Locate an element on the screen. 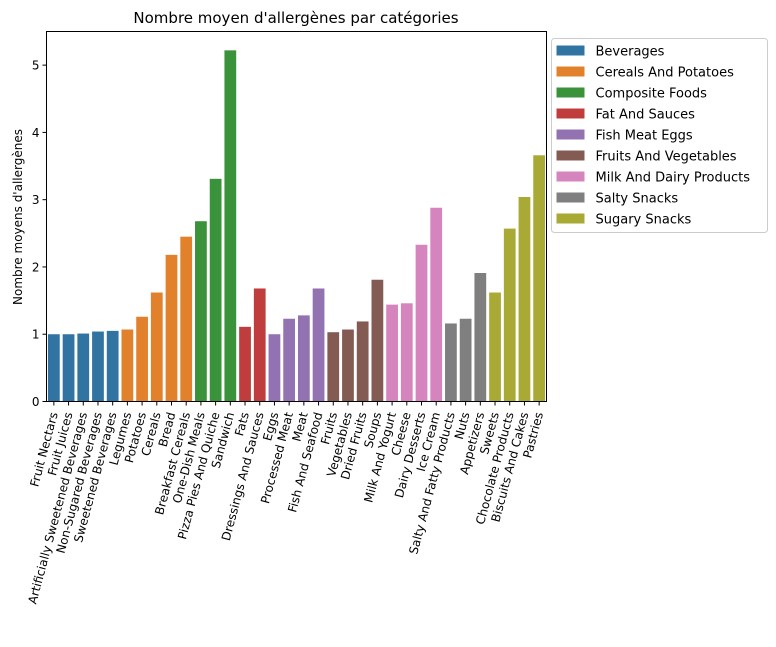 The height and width of the screenshot is (647, 776). y-tick-label: 1 is located at coordinates (36, 335).